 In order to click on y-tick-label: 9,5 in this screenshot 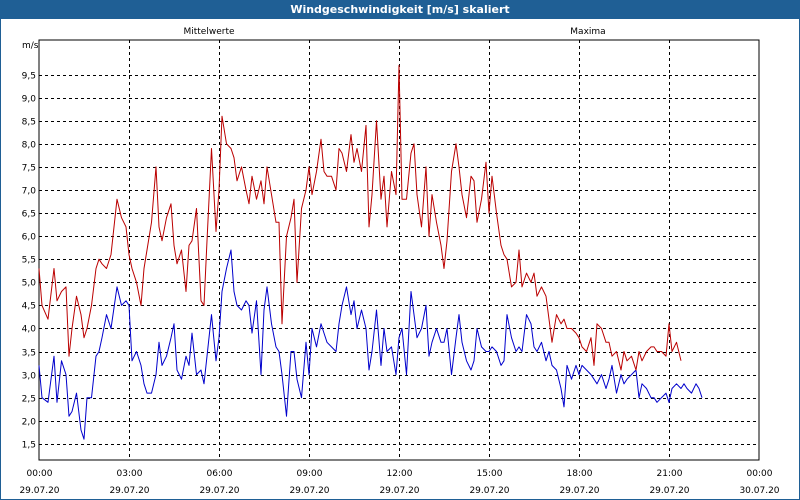, I will do `click(29, 77)`.